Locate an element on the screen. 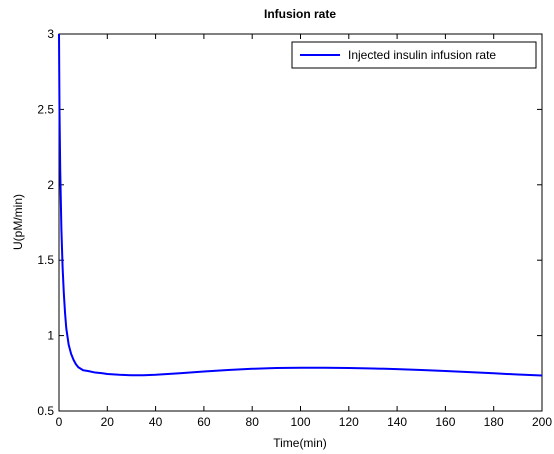 This screenshot has height=454, width=554. x-tick-label: 140 is located at coordinates (397, 422).